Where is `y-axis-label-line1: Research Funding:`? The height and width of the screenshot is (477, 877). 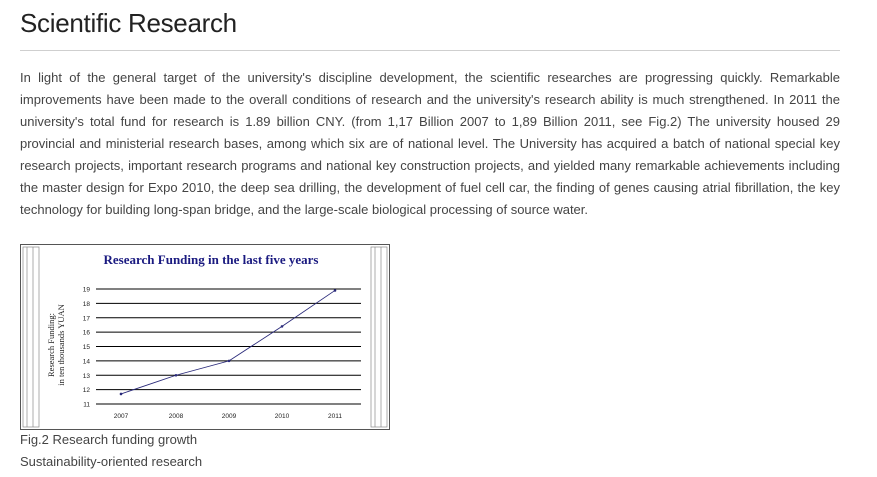
y-axis-label-line1: Research Funding: is located at coordinates (51, 345).